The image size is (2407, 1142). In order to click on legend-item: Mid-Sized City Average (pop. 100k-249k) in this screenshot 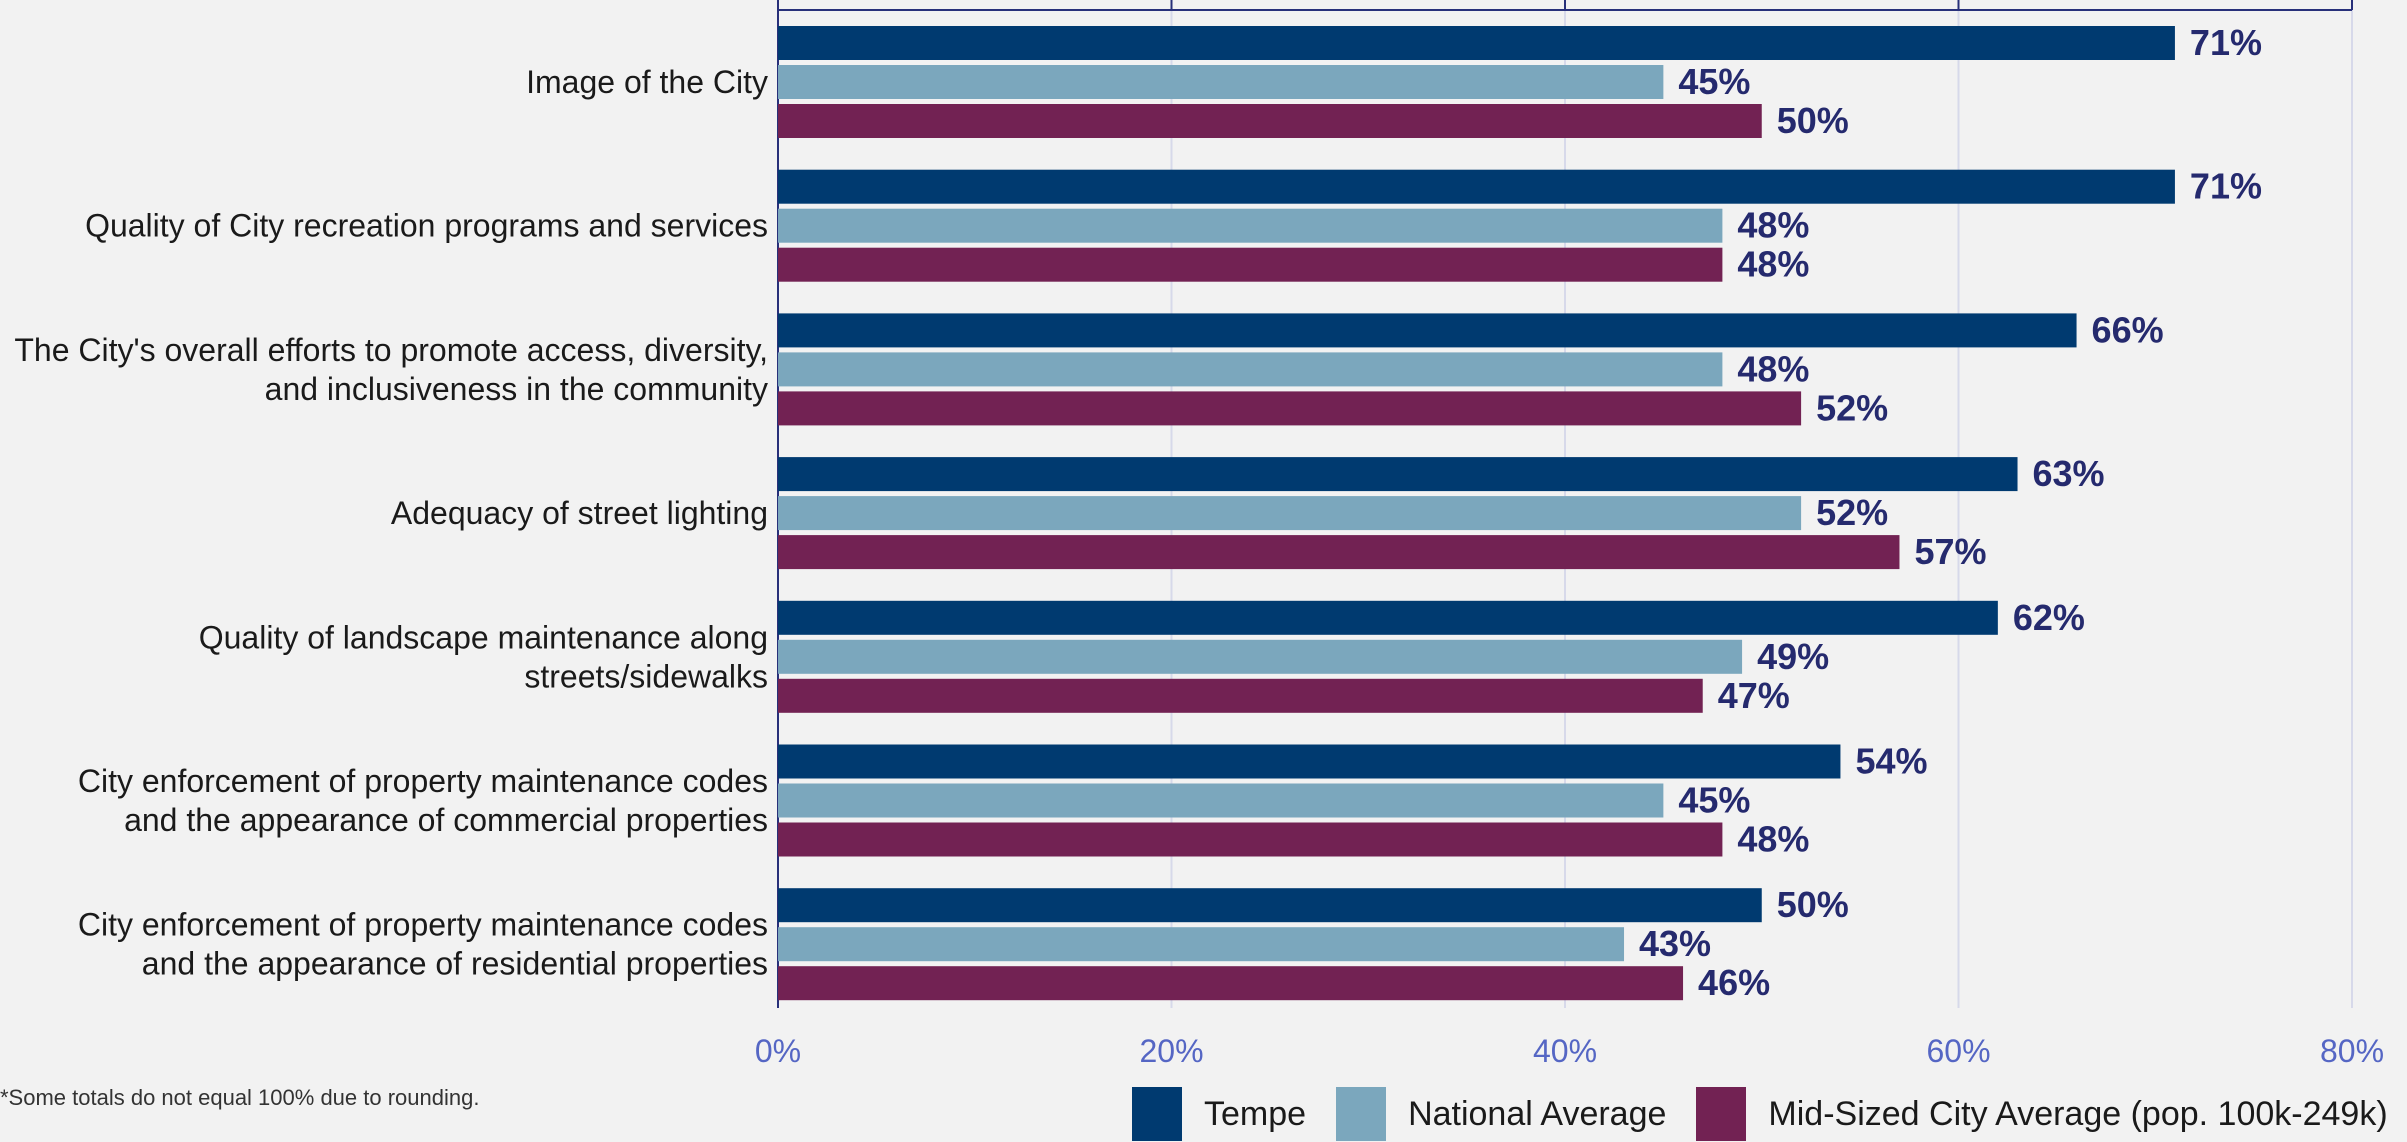, I will do `click(2042, 1114)`.